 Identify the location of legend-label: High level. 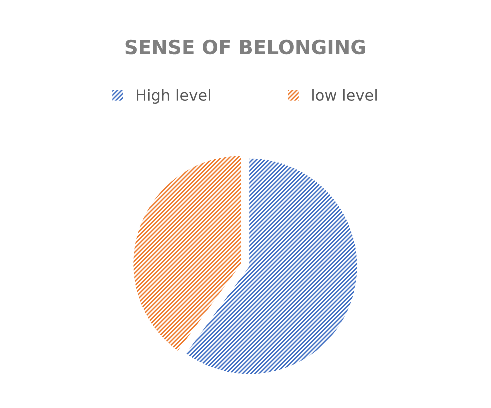
(173, 96).